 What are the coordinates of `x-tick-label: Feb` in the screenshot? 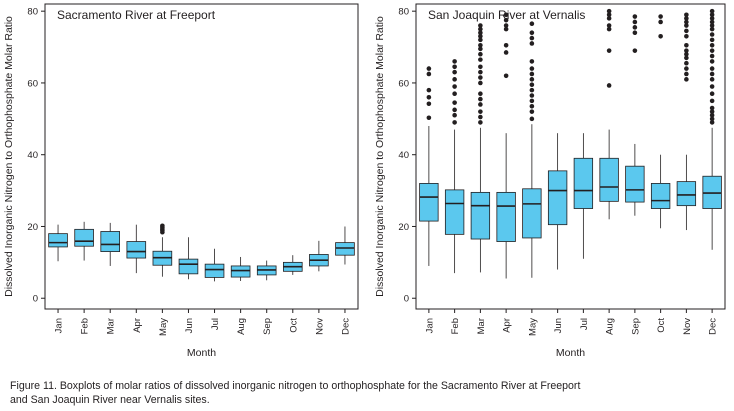 It's located at (85, 326).